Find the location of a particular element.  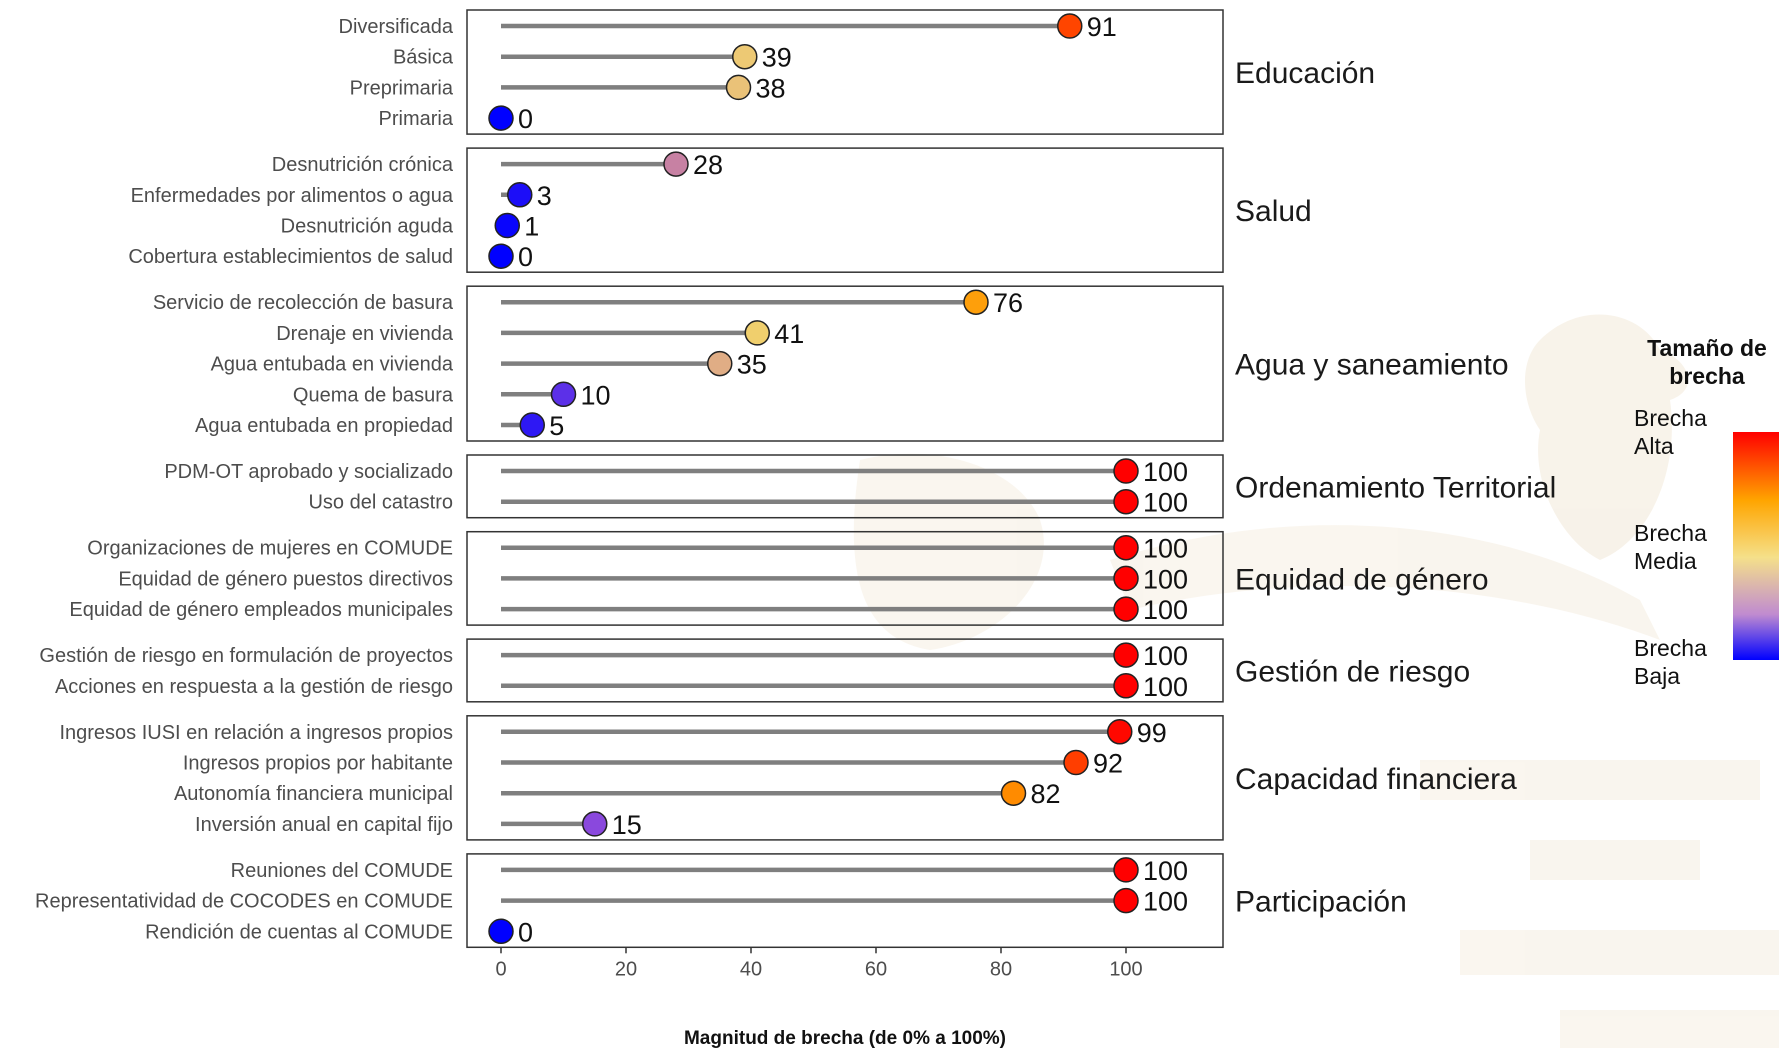

data-label: 5 is located at coordinates (556, 426).